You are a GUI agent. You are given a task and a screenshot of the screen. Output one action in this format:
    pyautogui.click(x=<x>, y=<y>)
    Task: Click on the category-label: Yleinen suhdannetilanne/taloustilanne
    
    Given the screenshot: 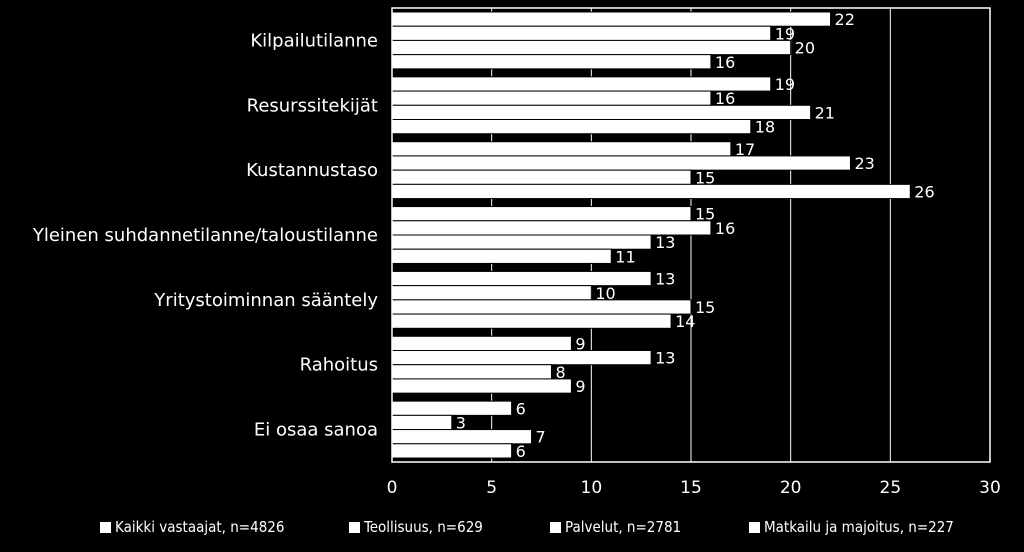 What is the action you would take?
    pyautogui.click(x=205, y=235)
    